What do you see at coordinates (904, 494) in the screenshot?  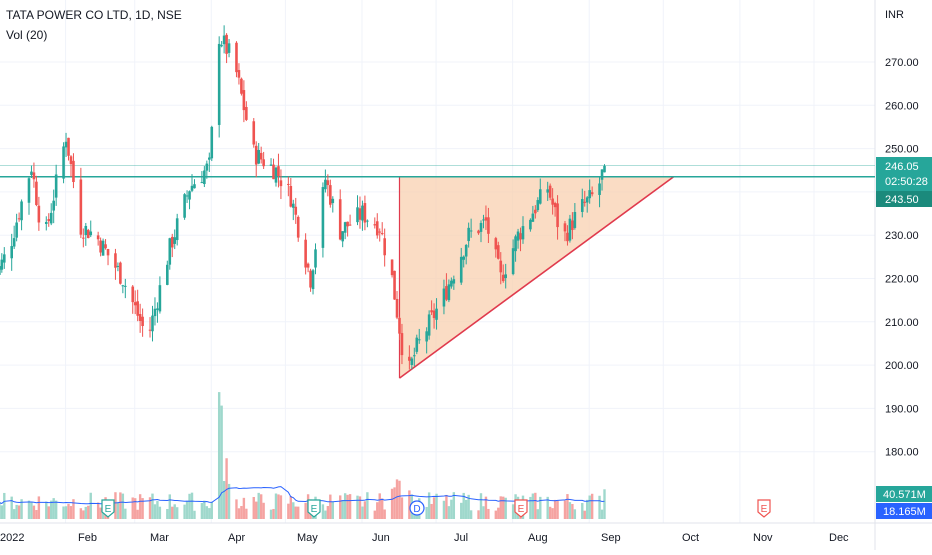 I see `volume-last-tag` at bounding box center [904, 494].